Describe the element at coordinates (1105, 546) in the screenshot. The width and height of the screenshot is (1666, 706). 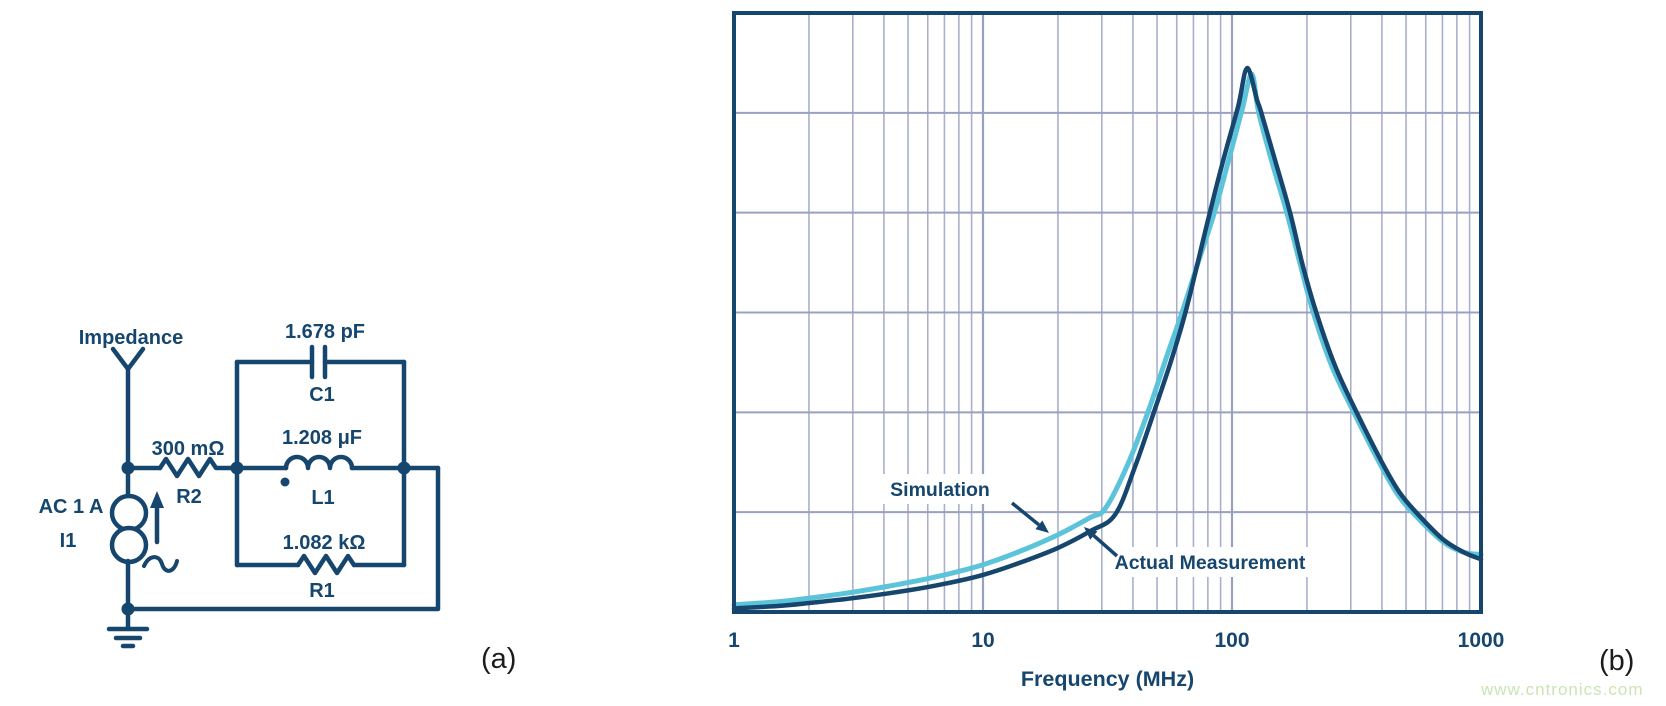
I see `annotation-arrow-actual-measurement` at that location.